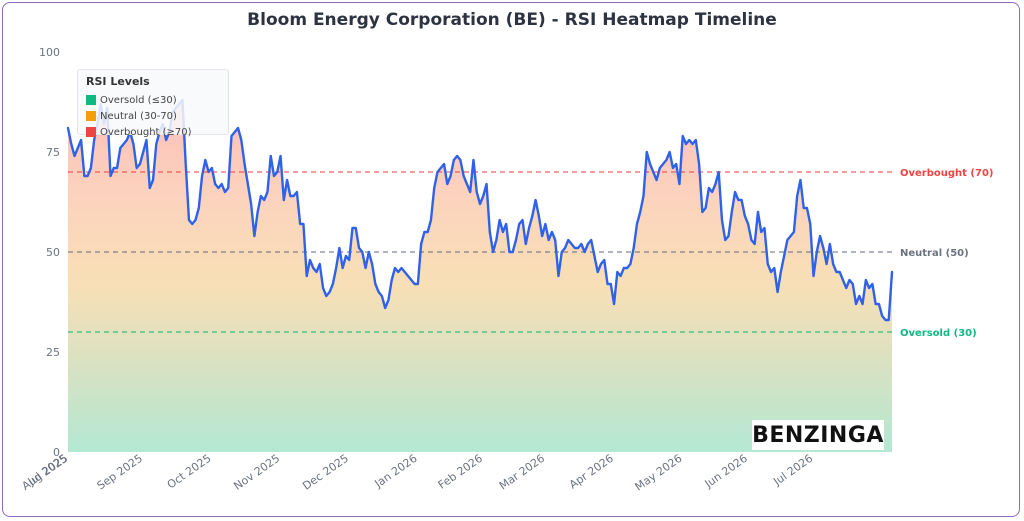  What do you see at coordinates (53, 252) in the screenshot?
I see `y-tick-label: 50` at bounding box center [53, 252].